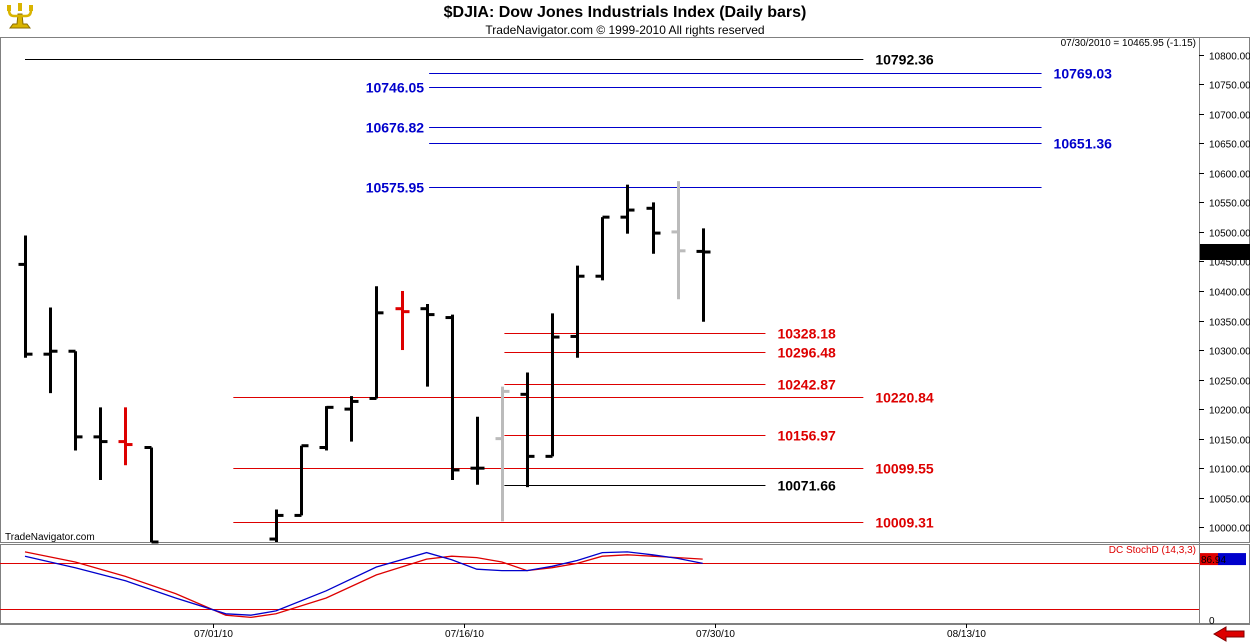 This screenshot has height=643, width=1250. Describe the element at coordinates (590, 632) in the screenshot. I see `date-axis: 07/01/10 07/16/10 07/30/10 08/13/10` at that location.